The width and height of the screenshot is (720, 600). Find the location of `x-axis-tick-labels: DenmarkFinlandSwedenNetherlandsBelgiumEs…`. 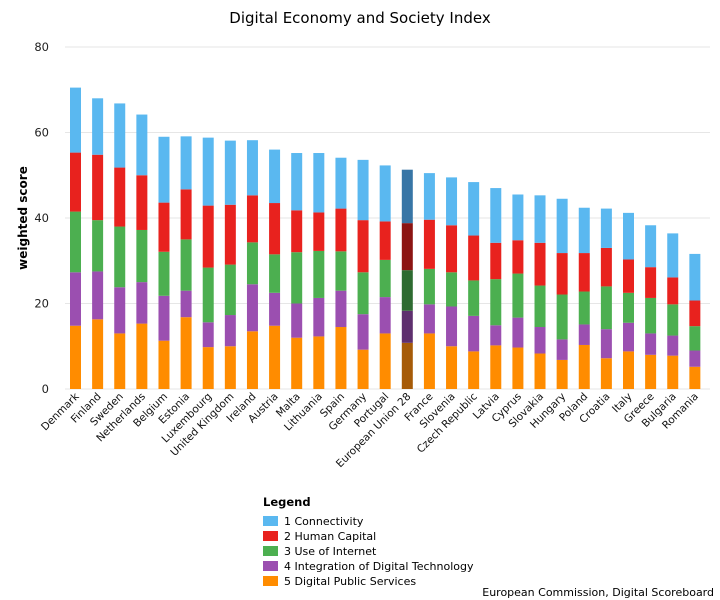

x-axis-tick-labels: DenmarkFinlandSwedenNetherlandsBelgiumEs… is located at coordinates (370, 430).